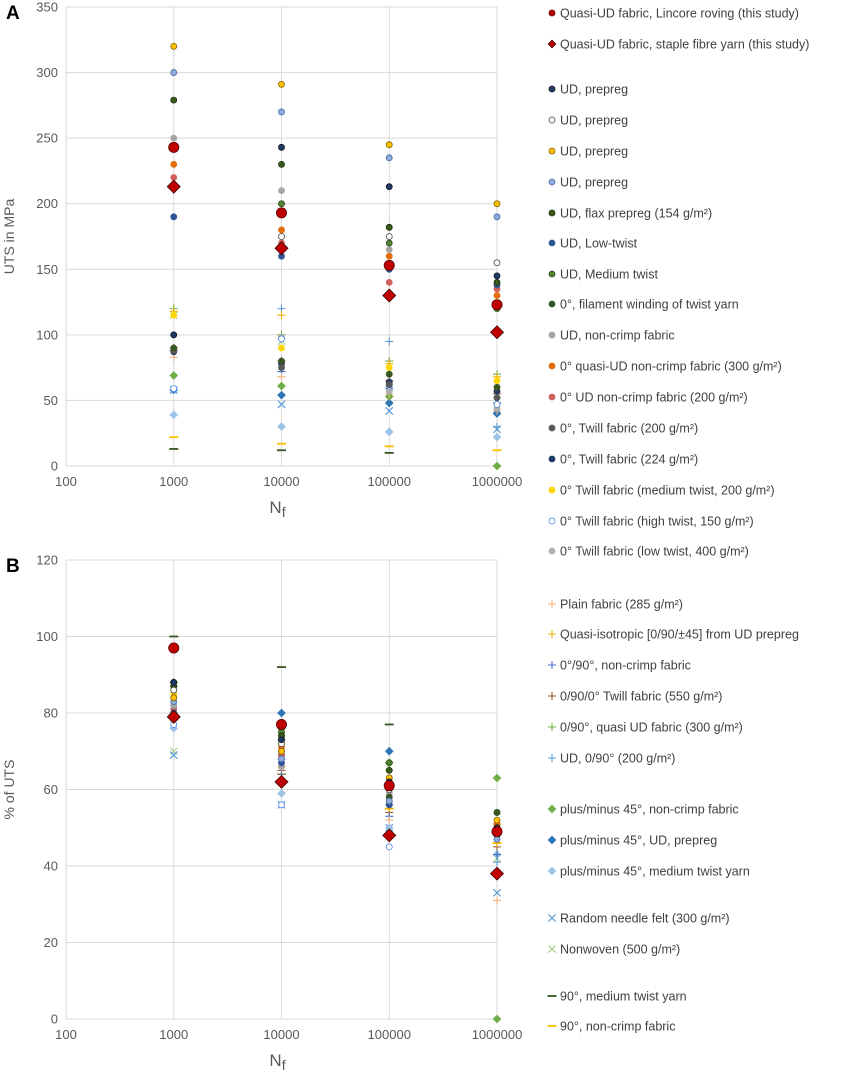 The width and height of the screenshot is (865, 1072). What do you see at coordinates (173, 751) in the screenshot?
I see `point-s29` at bounding box center [173, 751].